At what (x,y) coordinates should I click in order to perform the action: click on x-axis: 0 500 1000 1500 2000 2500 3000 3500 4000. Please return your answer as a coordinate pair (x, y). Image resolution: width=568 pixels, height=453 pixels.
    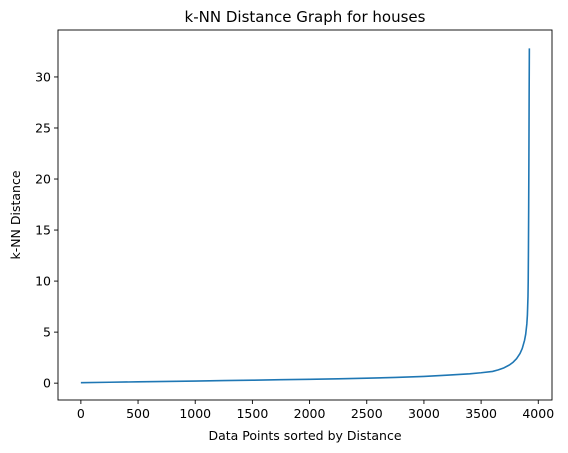
    Looking at the image, I should click on (315, 410).